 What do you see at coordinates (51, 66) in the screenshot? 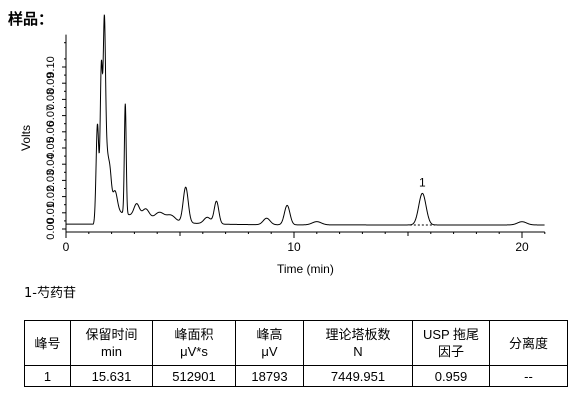
I see `y-tick-label: 0.10` at bounding box center [51, 66].